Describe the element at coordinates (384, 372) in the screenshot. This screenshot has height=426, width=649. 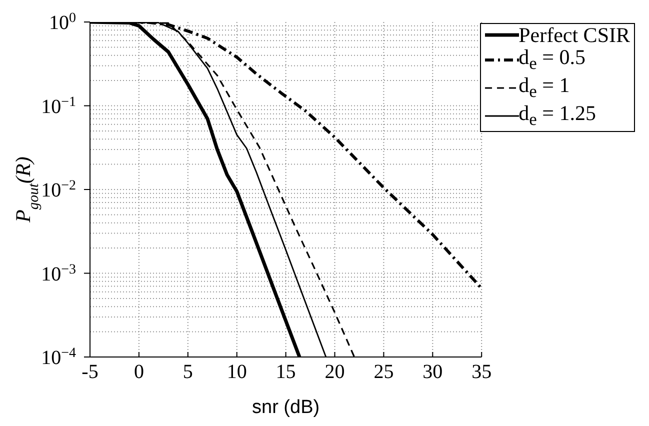
I see `x-tick-label: 25` at that location.